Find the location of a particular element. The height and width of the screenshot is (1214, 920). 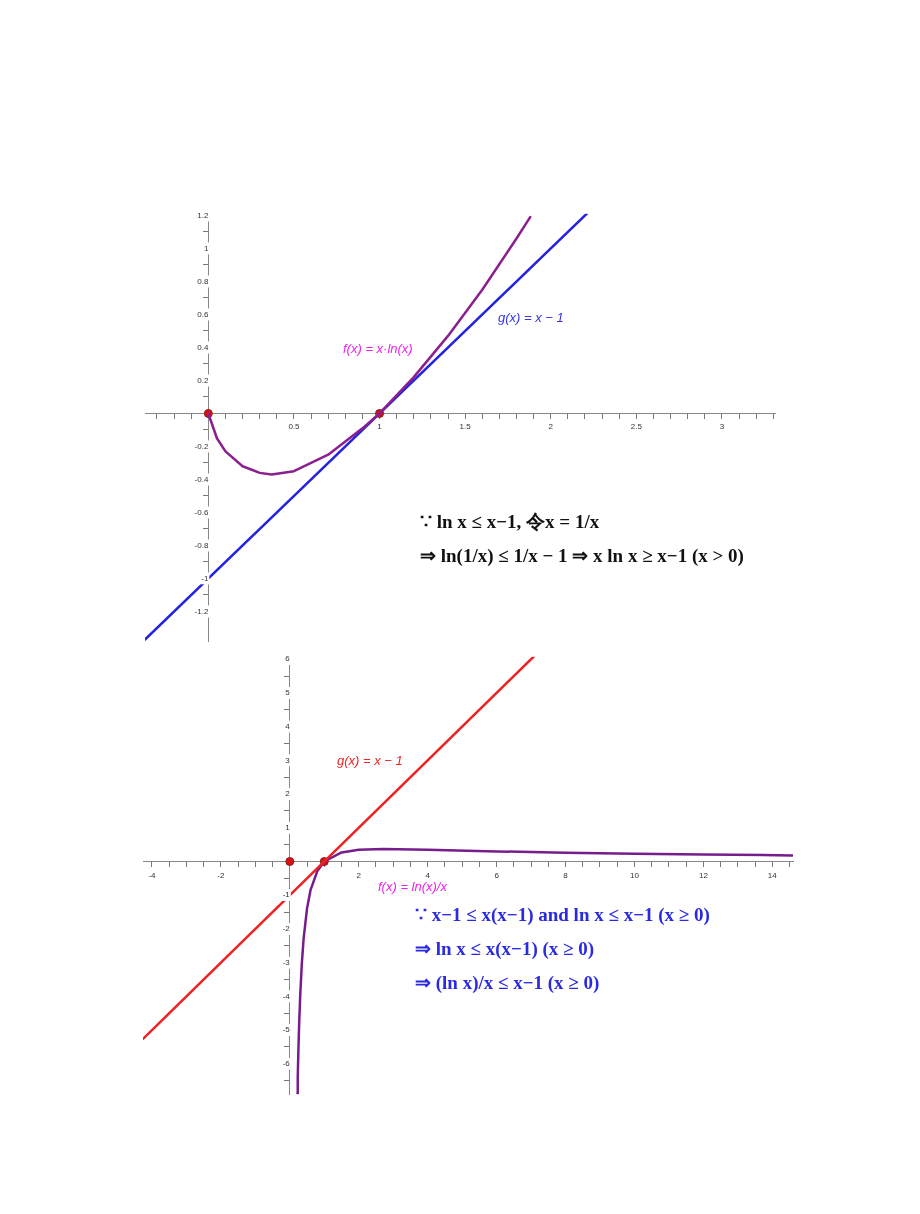

x-tick-label: 10 is located at coordinates (635, 875).